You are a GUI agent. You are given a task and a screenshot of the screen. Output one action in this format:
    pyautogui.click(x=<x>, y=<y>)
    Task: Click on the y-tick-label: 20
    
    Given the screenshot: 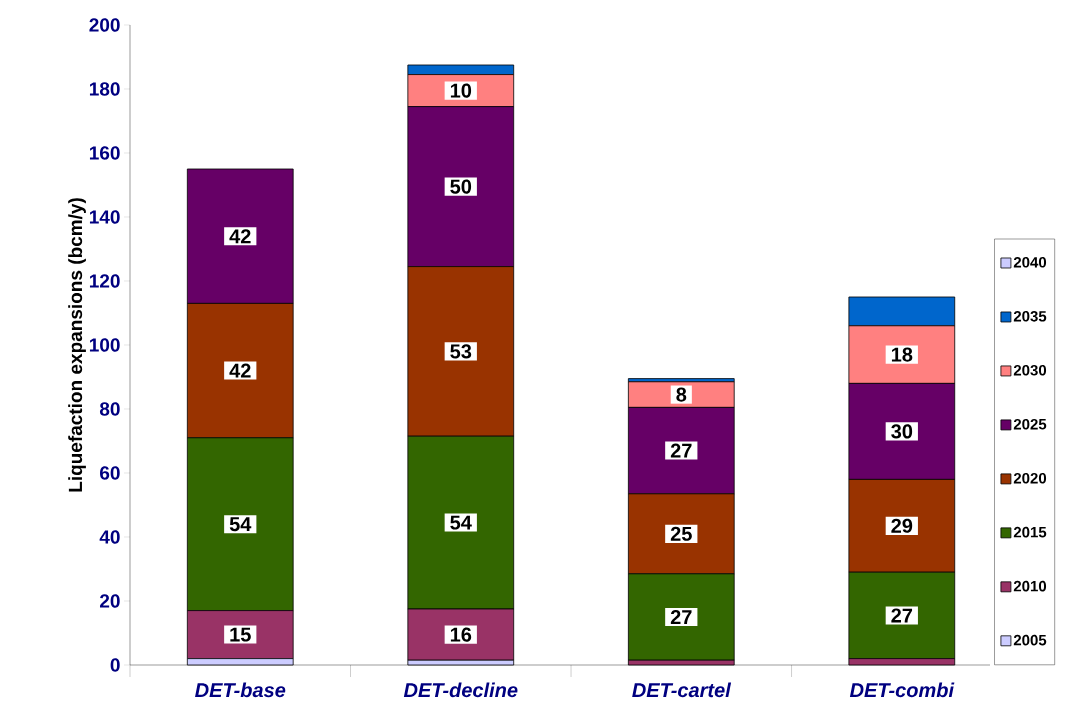 What is the action you would take?
    pyautogui.click(x=109, y=601)
    